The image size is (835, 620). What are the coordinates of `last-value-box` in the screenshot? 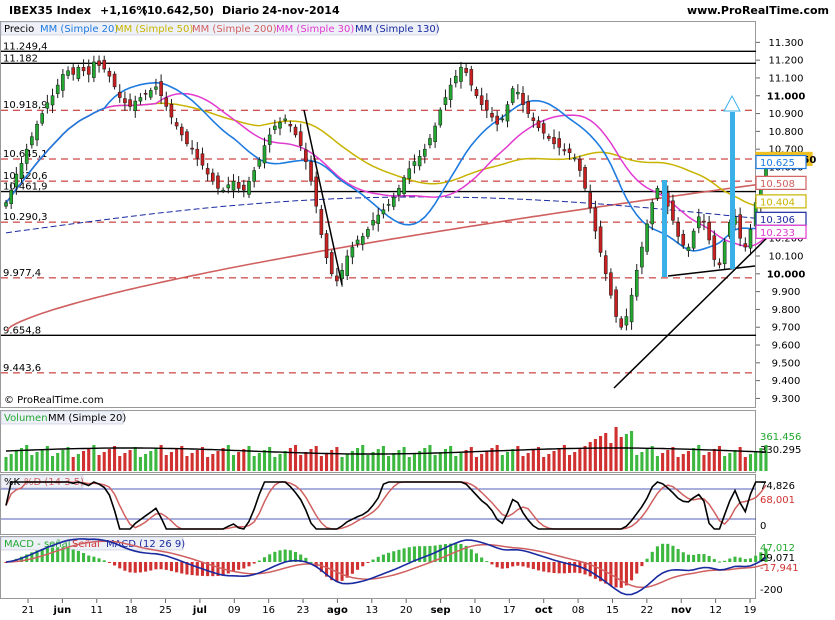 It's located at (781, 201).